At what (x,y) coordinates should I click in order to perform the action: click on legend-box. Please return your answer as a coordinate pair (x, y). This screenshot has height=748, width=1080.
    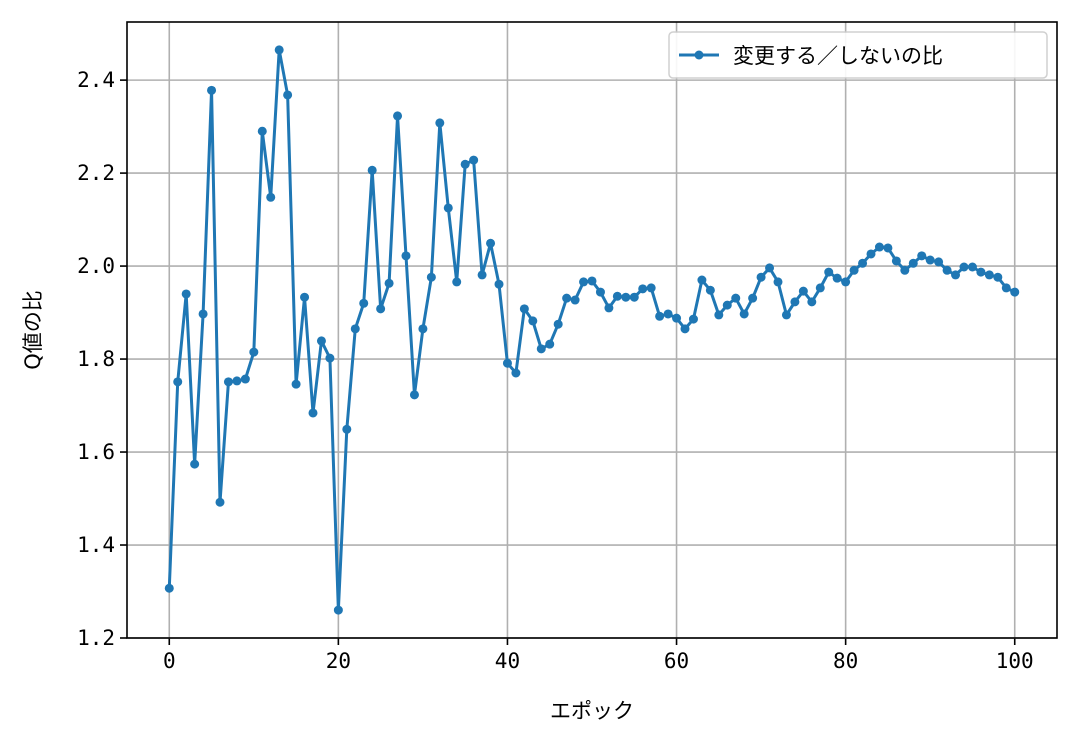
    Looking at the image, I should click on (858, 55).